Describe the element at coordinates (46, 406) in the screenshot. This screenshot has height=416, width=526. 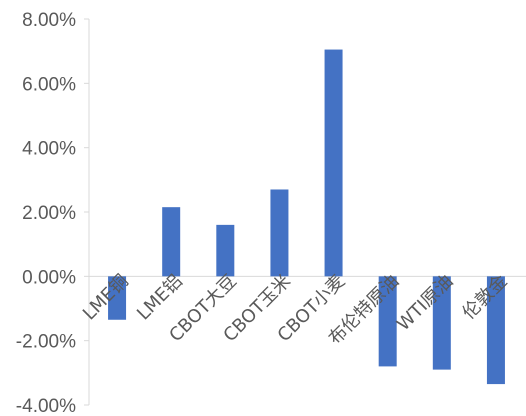
I see `y-tick-label: -4.00%` at that location.